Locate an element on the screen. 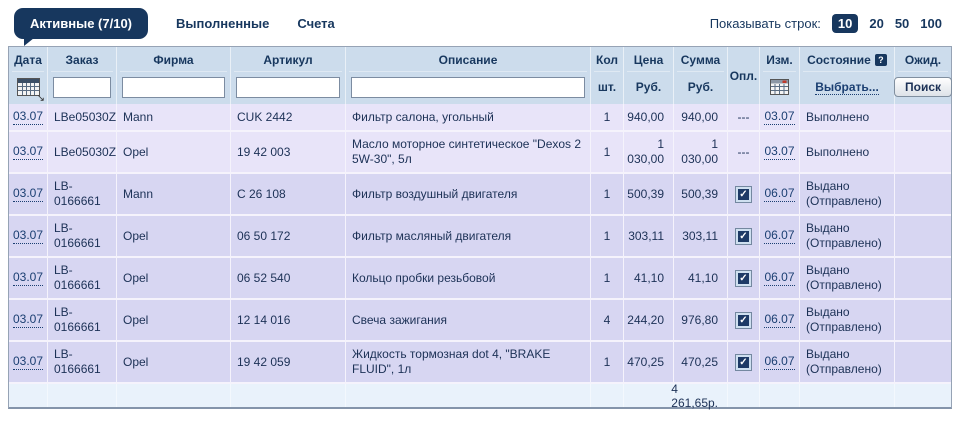  tab-active-orders: Активные (7/10) is located at coordinates (81, 27).